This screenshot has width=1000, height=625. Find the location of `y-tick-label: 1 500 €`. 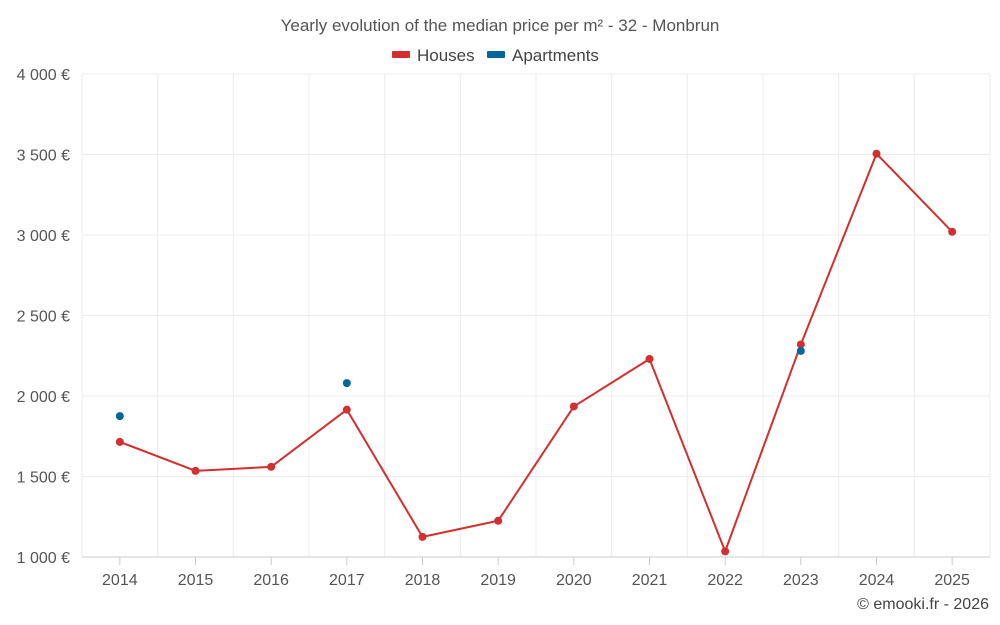

y-tick-label: 1 500 € is located at coordinates (43, 478).